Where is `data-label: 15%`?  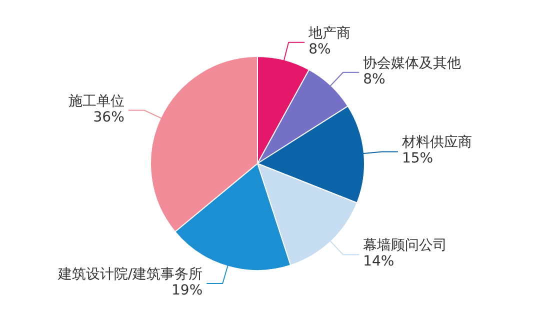 data-label: 15% is located at coordinates (418, 158).